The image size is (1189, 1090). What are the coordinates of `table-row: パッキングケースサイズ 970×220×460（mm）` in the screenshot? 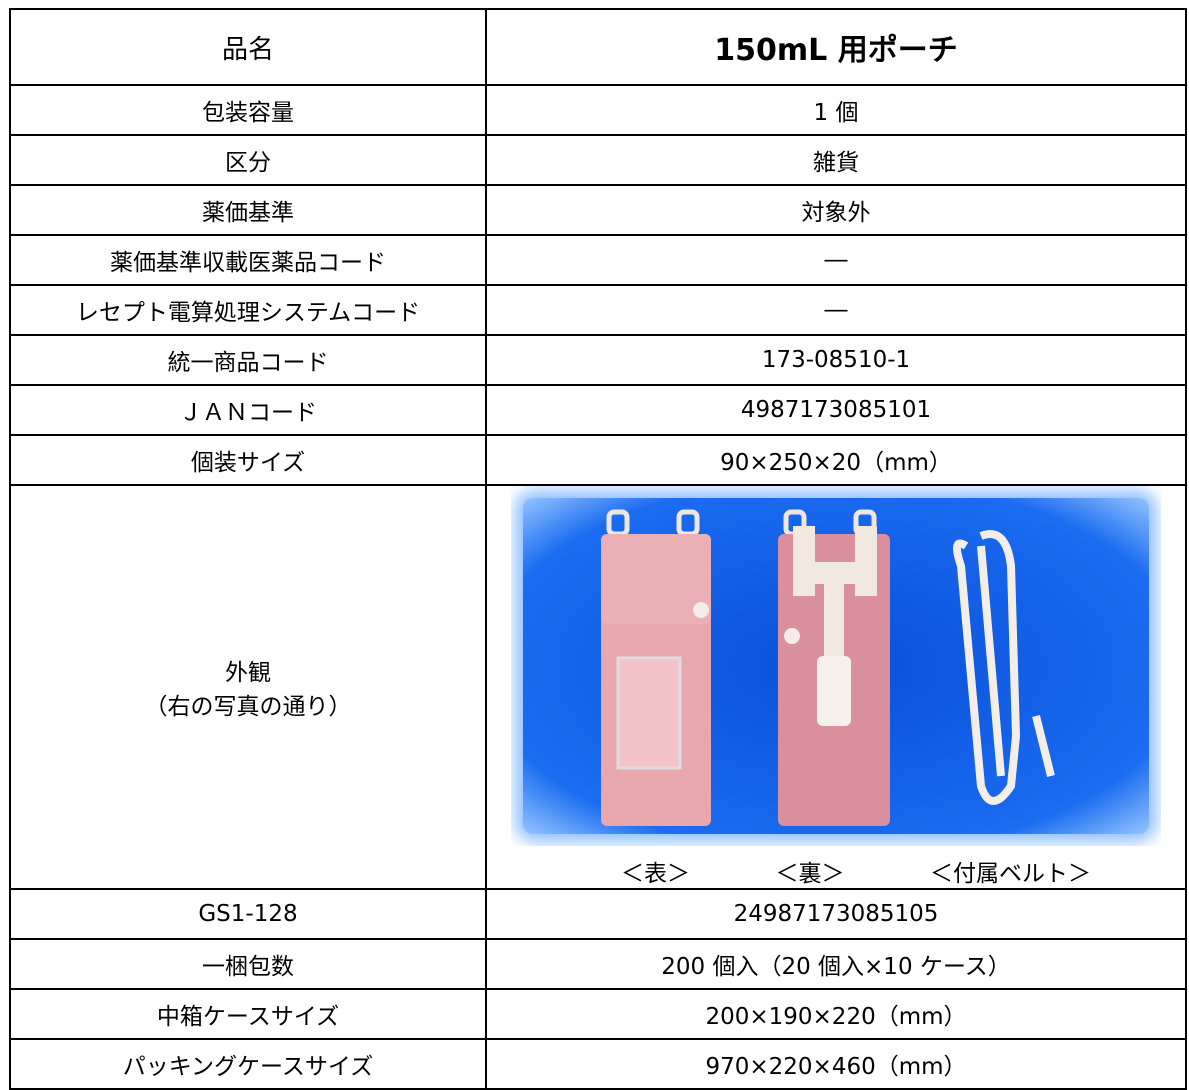 It's located at (598, 1064).